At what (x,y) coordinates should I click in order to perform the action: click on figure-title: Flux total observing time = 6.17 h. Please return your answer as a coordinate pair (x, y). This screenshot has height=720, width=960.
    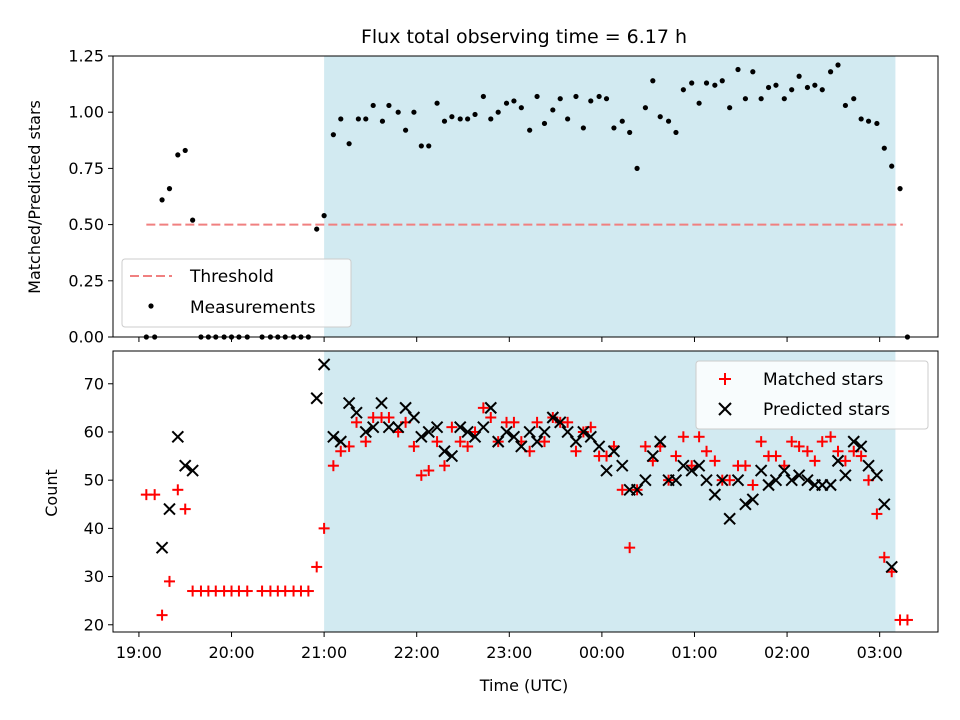
    Looking at the image, I should click on (524, 37).